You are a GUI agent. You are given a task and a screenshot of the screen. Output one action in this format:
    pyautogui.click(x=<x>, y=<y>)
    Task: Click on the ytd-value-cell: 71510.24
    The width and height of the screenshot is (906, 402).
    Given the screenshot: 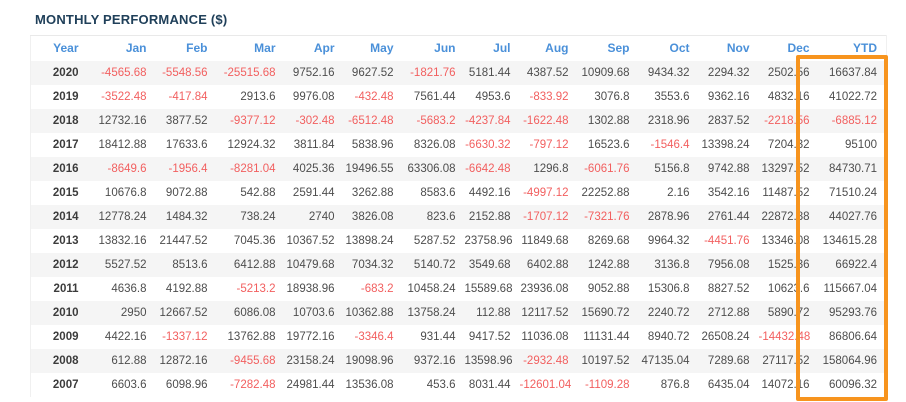 What is the action you would take?
    pyautogui.click(x=853, y=192)
    